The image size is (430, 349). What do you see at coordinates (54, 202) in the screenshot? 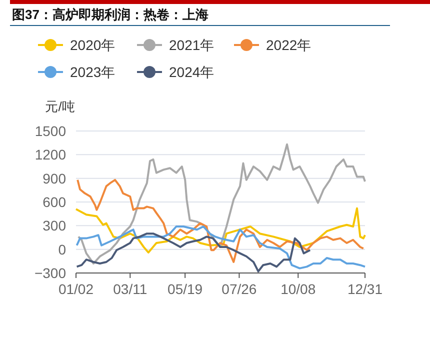
I see `y-tick-label: 600` at bounding box center [54, 202].